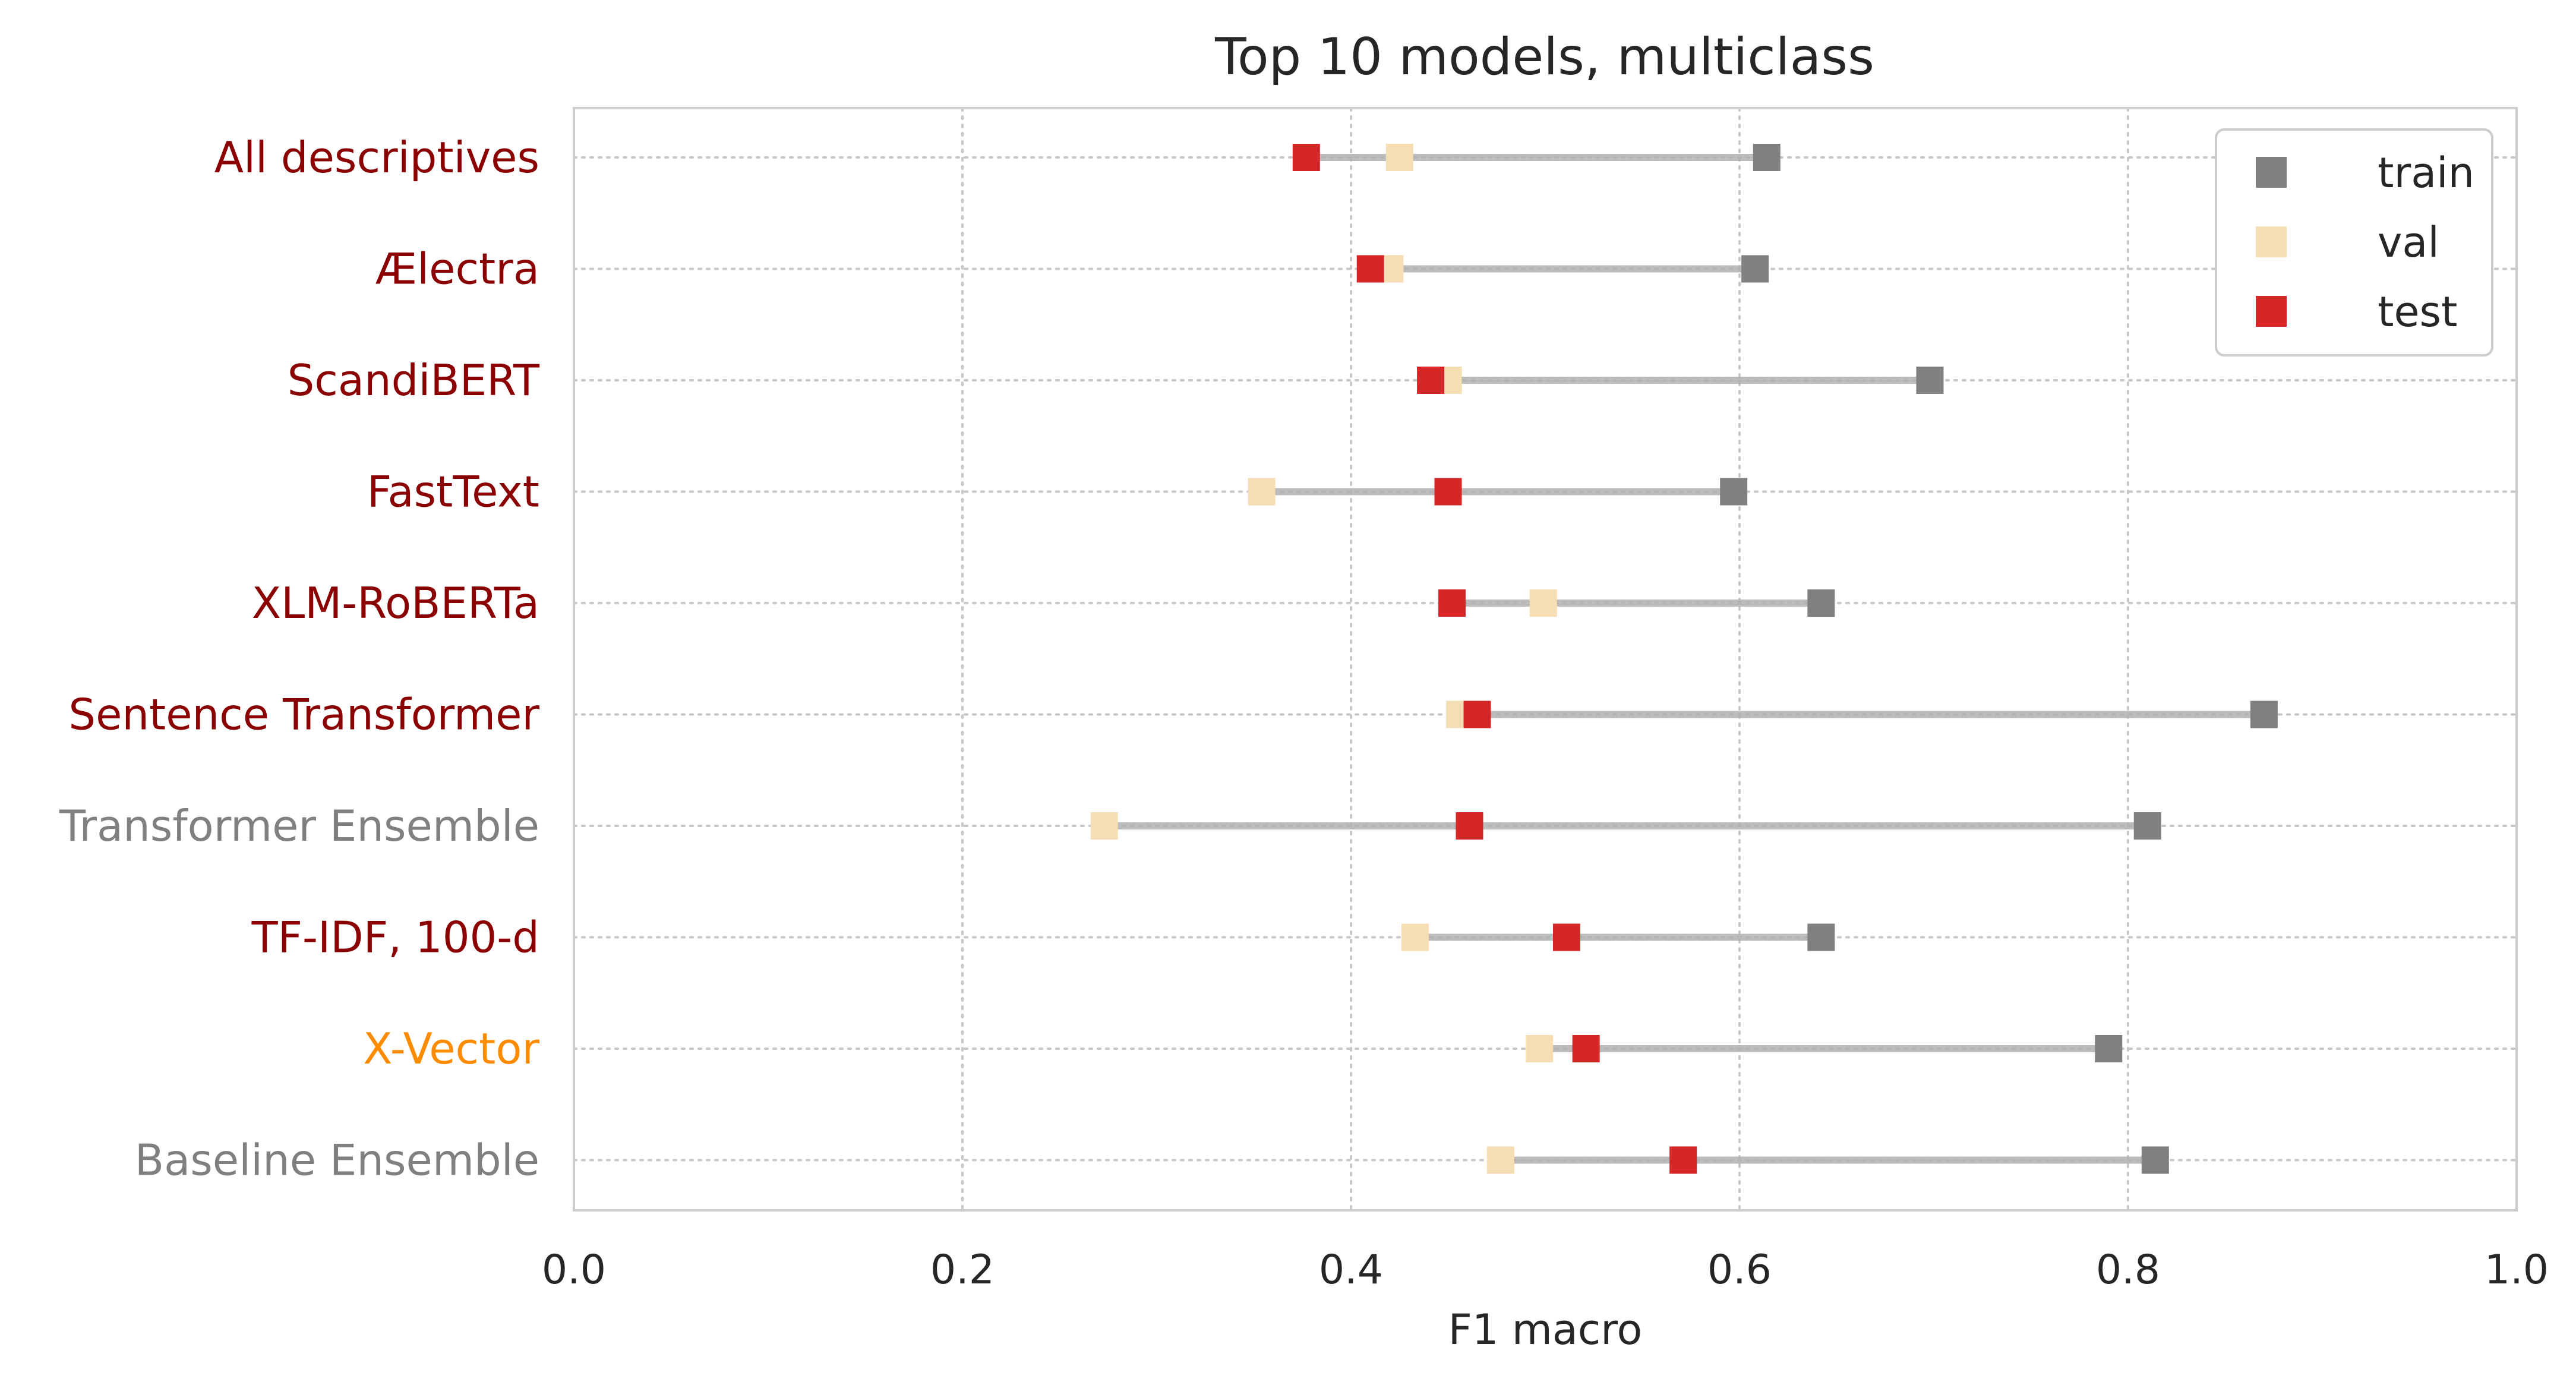 The width and height of the screenshot is (2576, 1385). Describe the element at coordinates (2417, 312) in the screenshot. I see `legend-label-test: test` at that location.